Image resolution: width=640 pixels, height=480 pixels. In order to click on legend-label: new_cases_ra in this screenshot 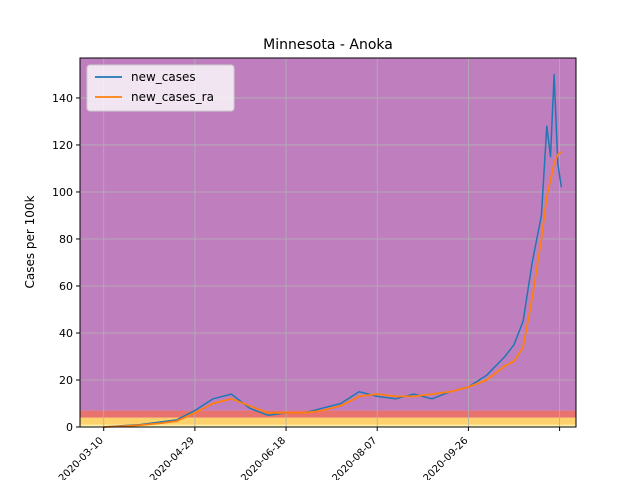, I will do `click(172, 97)`.